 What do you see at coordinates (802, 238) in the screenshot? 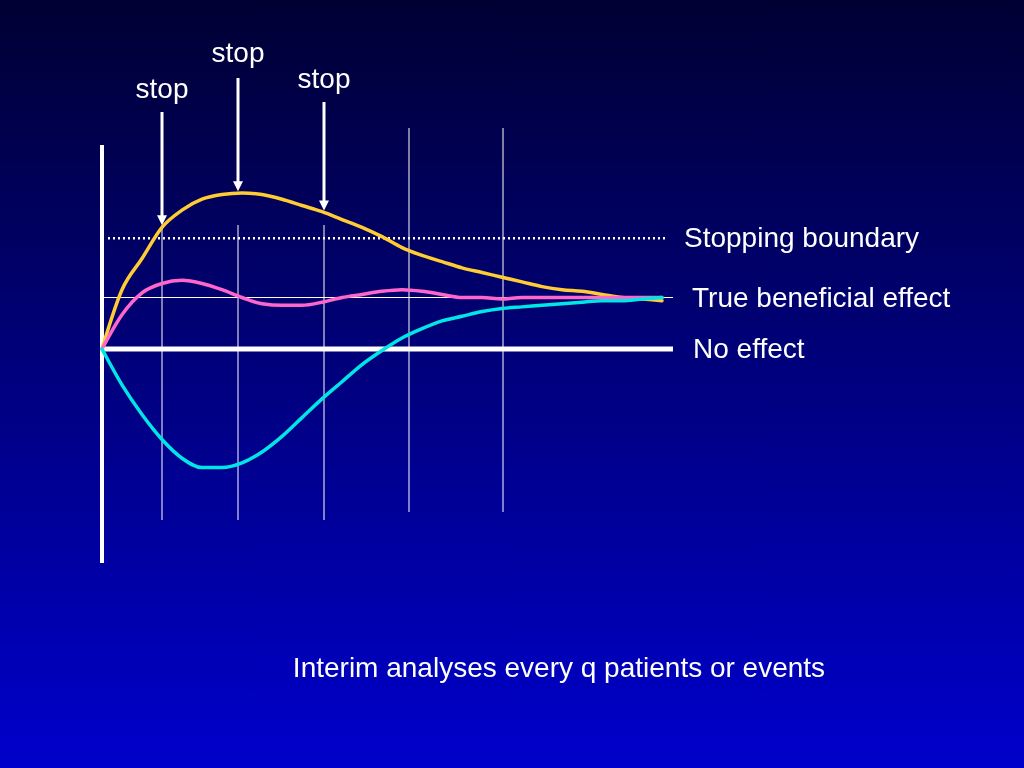
I see `ref-line-label: Stopping boundary` at bounding box center [802, 238].